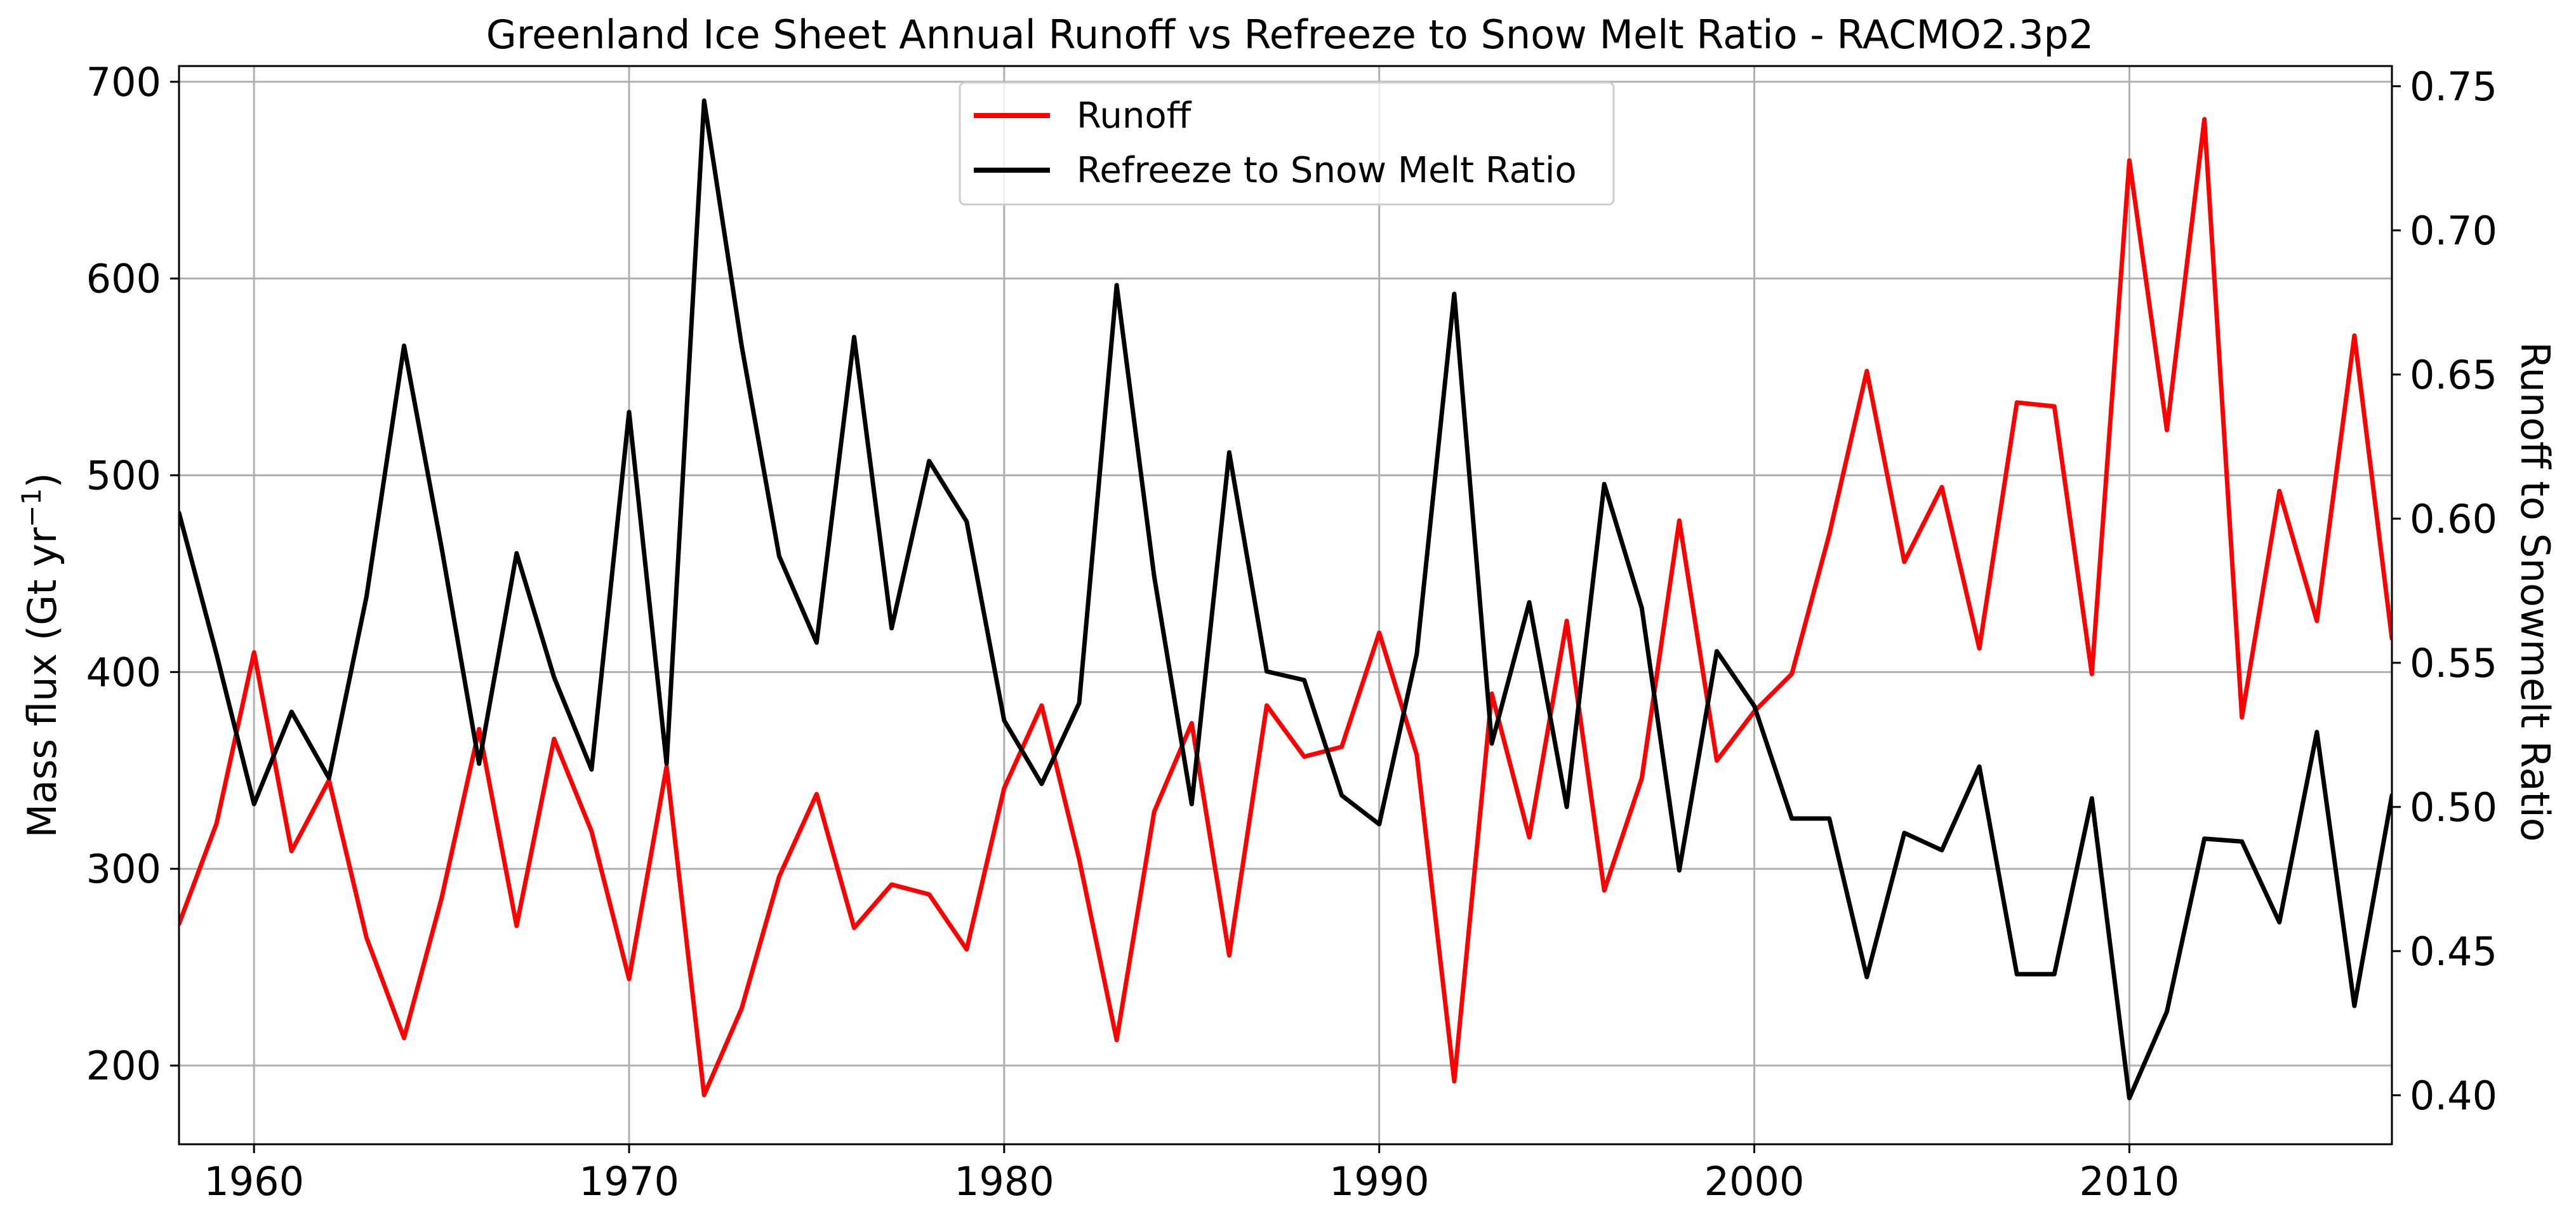  What do you see at coordinates (123, 672) in the screenshot?
I see `y-left-tick-label: 400` at bounding box center [123, 672].